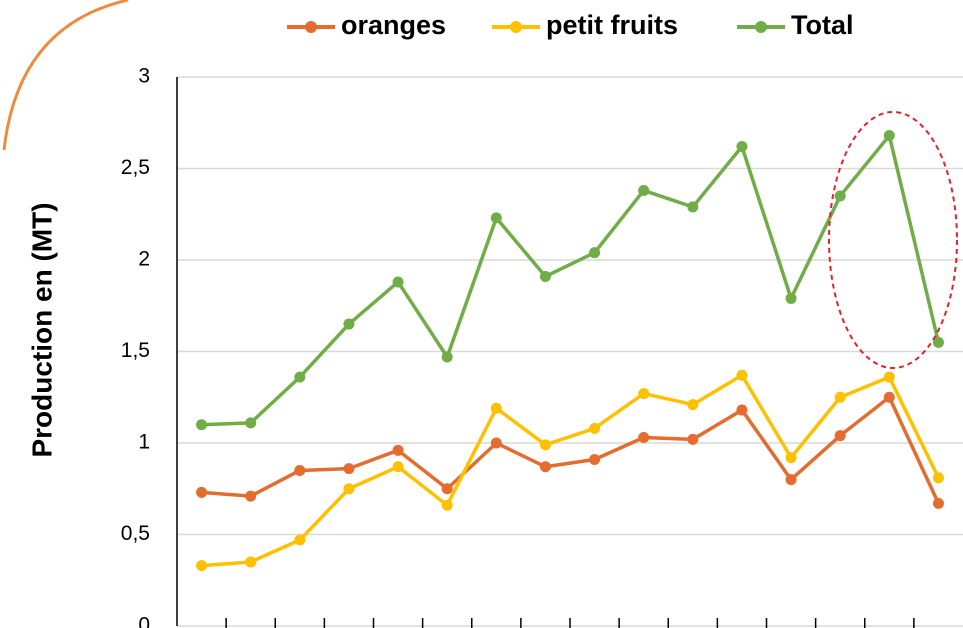 Image resolution: width=963 pixels, height=628 pixels. I want to click on legend-label: oranges, so click(393, 25).